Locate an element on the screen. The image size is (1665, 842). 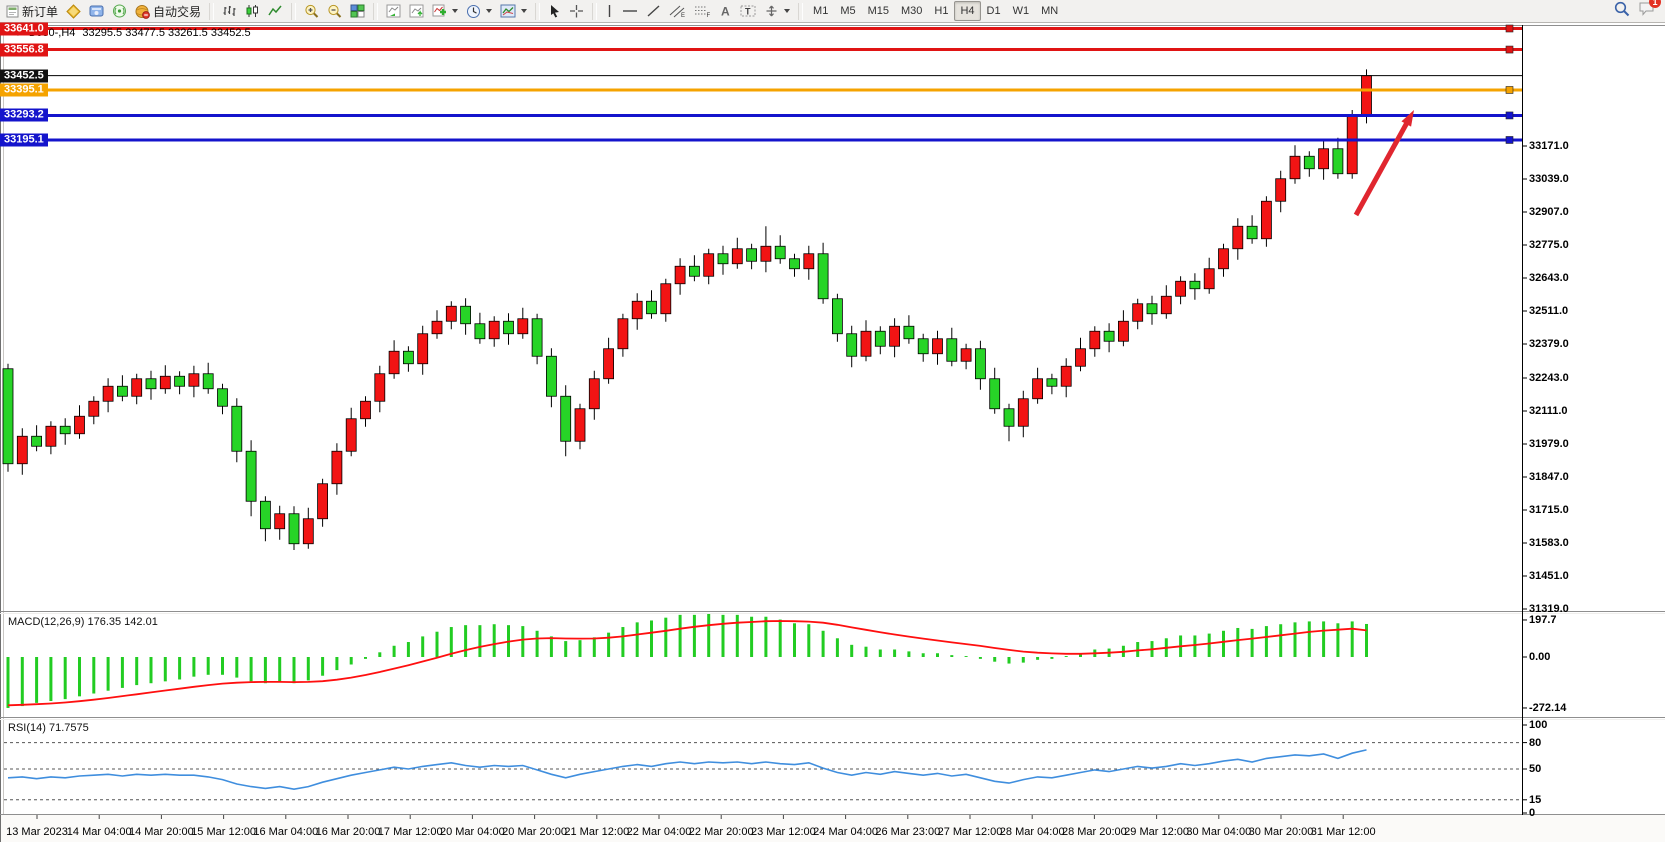
line-chart-icon is located at coordinates (275, 10).